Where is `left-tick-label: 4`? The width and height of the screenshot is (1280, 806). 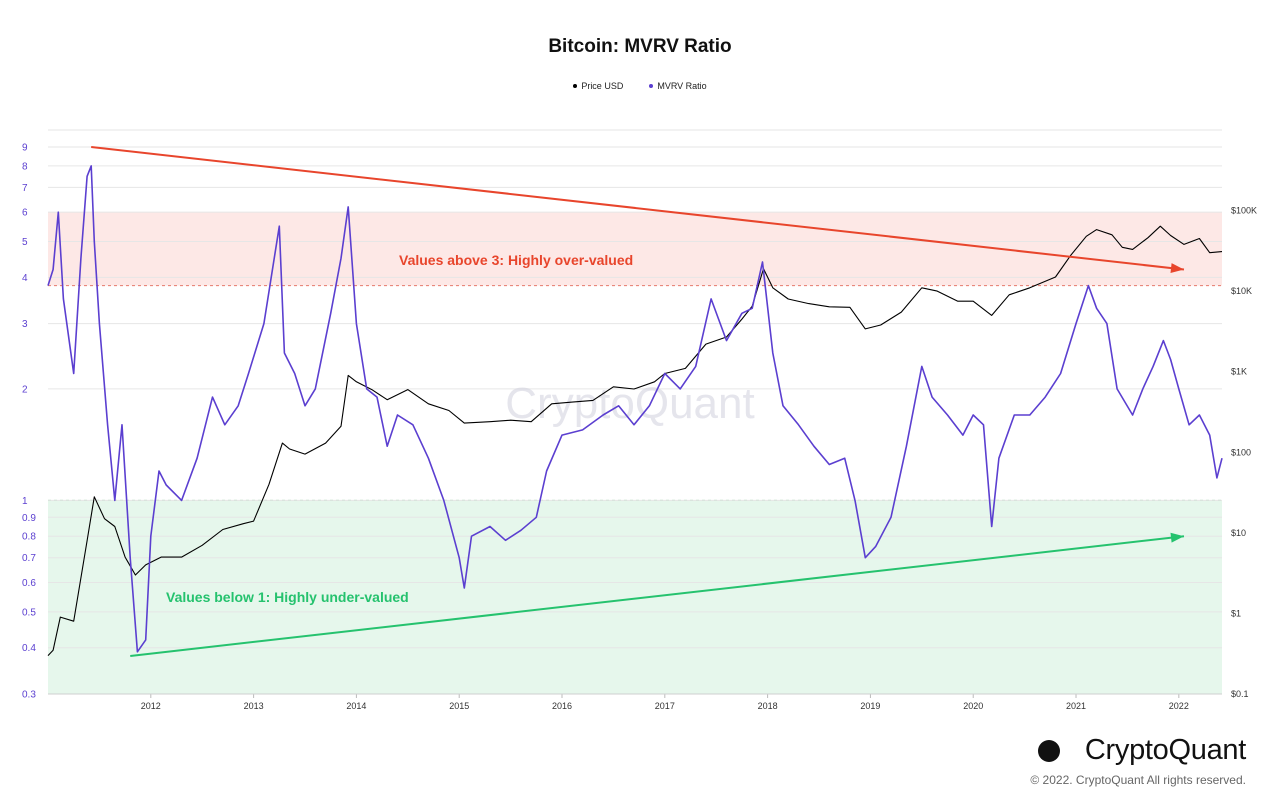
left-tick-label: 4 is located at coordinates (25, 278).